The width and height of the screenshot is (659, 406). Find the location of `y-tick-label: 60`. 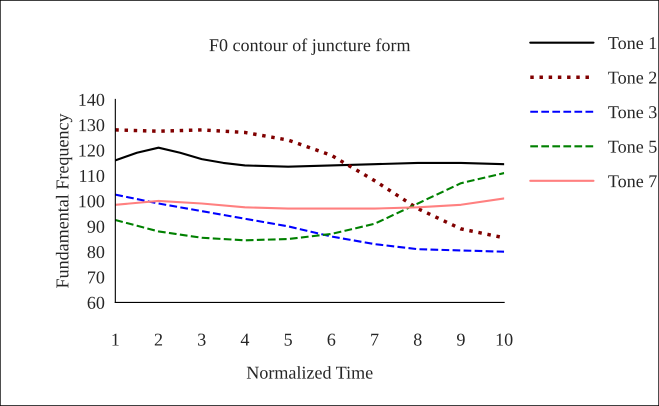

y-tick-label: 60 is located at coordinates (96, 302).